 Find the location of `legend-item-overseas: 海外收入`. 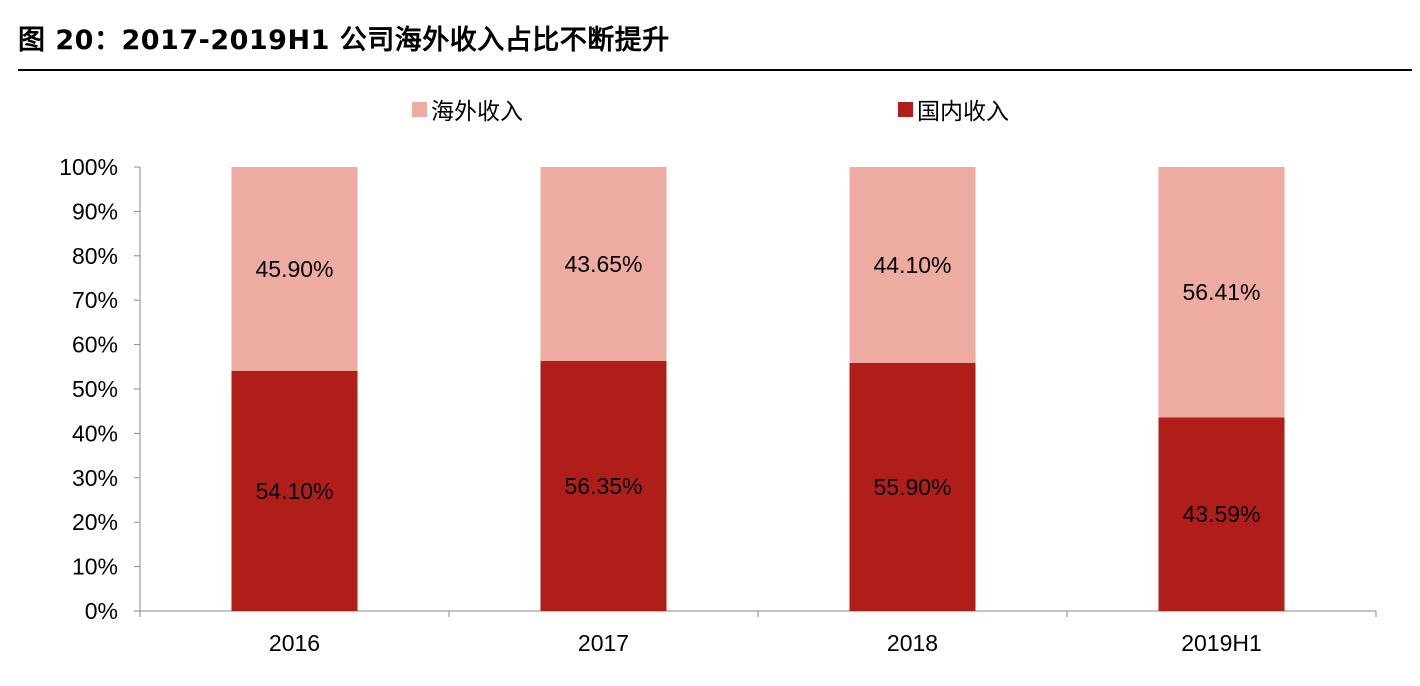

legend-item-overseas: 海外收入 is located at coordinates (467, 109).